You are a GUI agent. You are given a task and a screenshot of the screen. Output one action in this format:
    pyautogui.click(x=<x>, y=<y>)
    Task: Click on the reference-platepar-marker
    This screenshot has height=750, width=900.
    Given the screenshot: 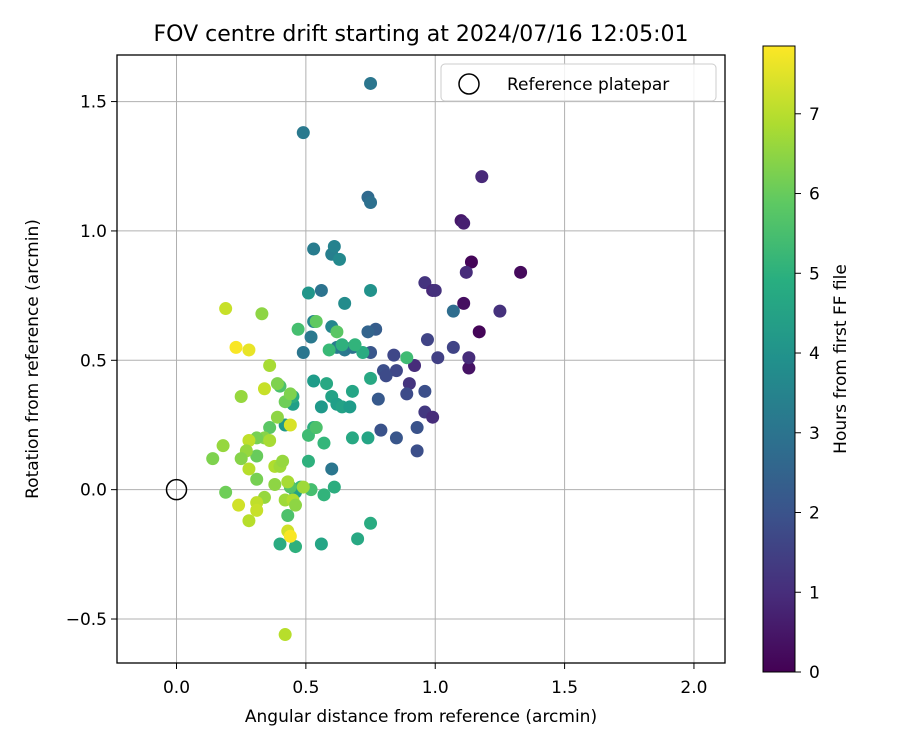 What is the action you would take?
    pyautogui.click(x=176, y=489)
    